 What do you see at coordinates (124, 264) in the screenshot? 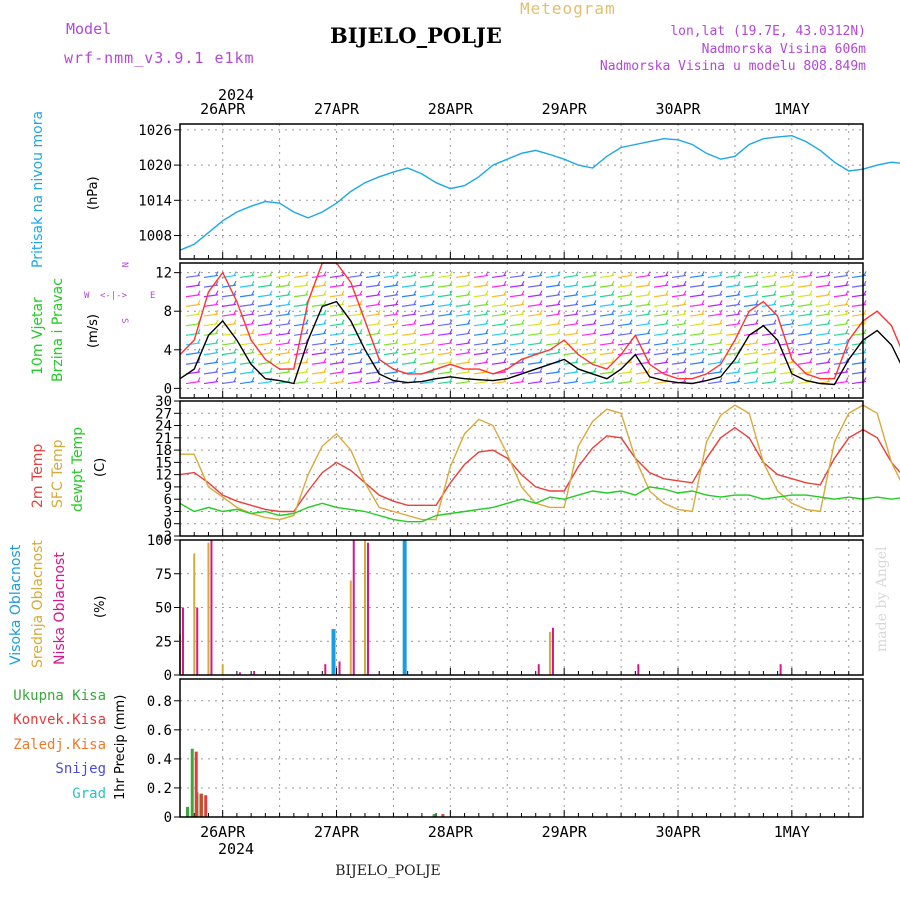
I see `compass-n: N` at bounding box center [124, 264].